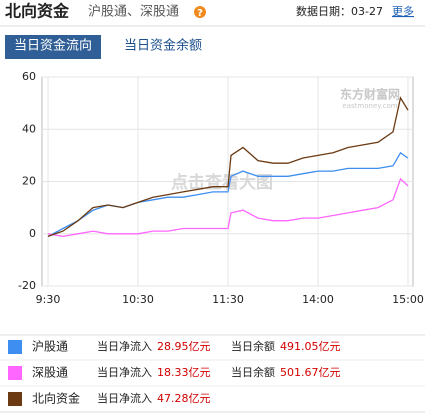 The width and height of the screenshot is (425, 414). I want to click on x-tick-label: 11:30, so click(228, 299).